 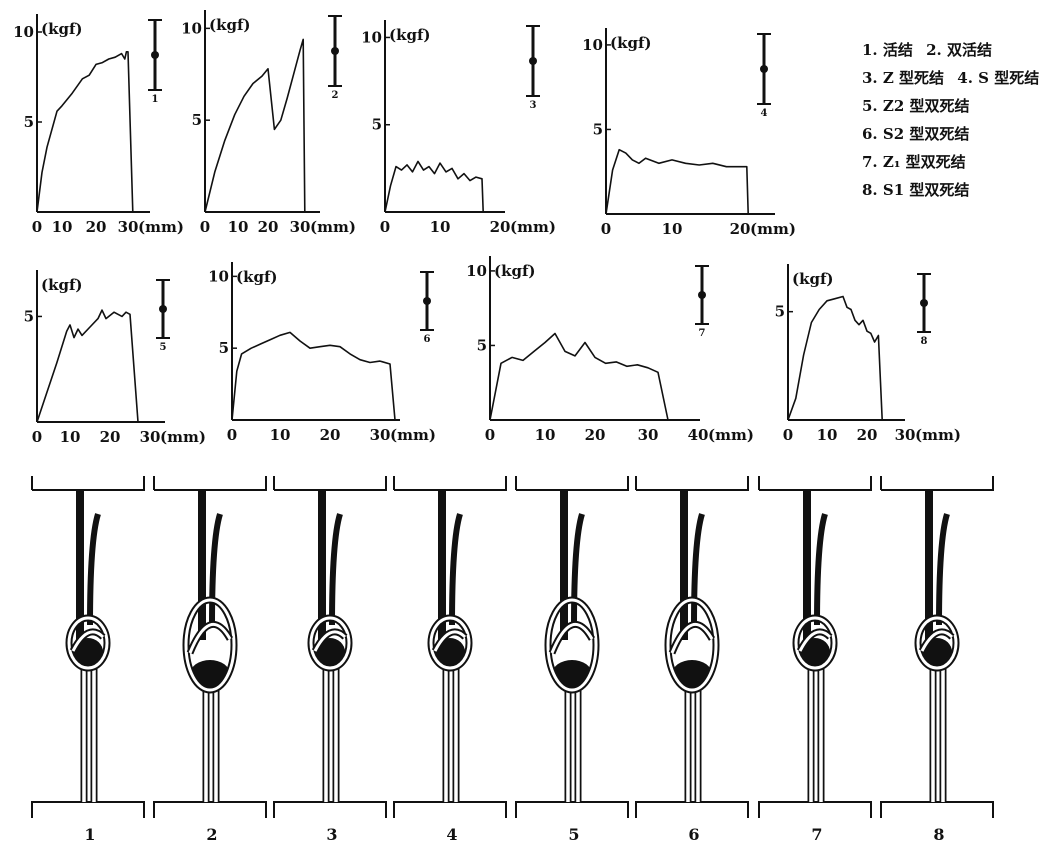 I want to click on legend-item: 6. S2 型双死结, so click(x=916, y=134).